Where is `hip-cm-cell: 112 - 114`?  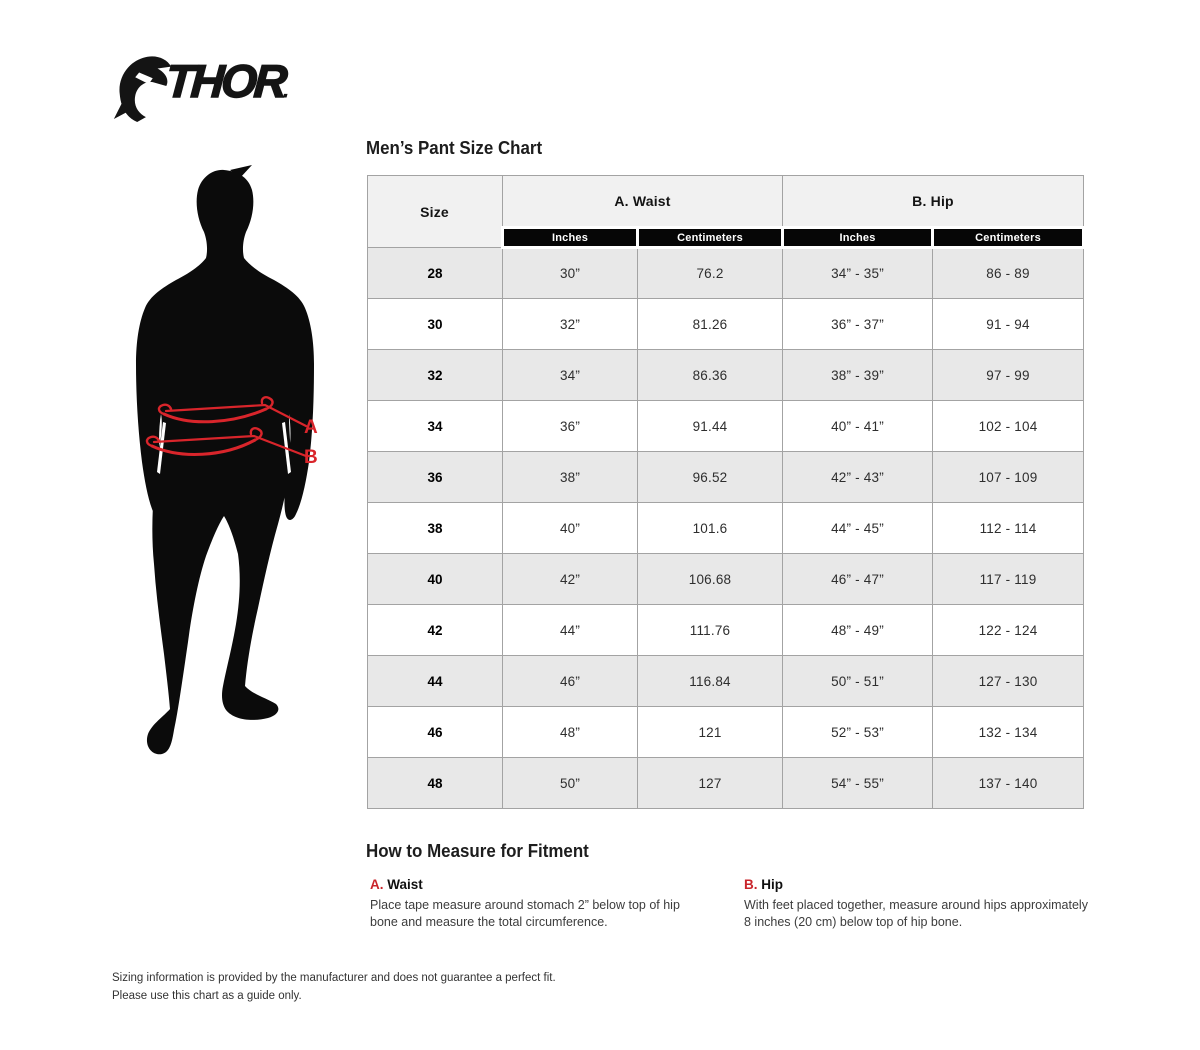 hip-cm-cell: 112 - 114 is located at coordinates (1008, 528).